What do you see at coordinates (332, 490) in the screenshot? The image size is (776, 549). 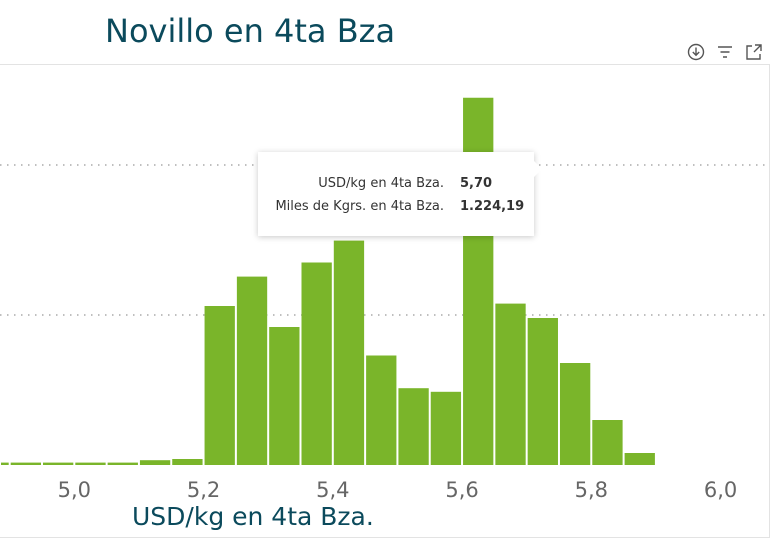 I see `x-tick-label: 5,4` at bounding box center [332, 490].